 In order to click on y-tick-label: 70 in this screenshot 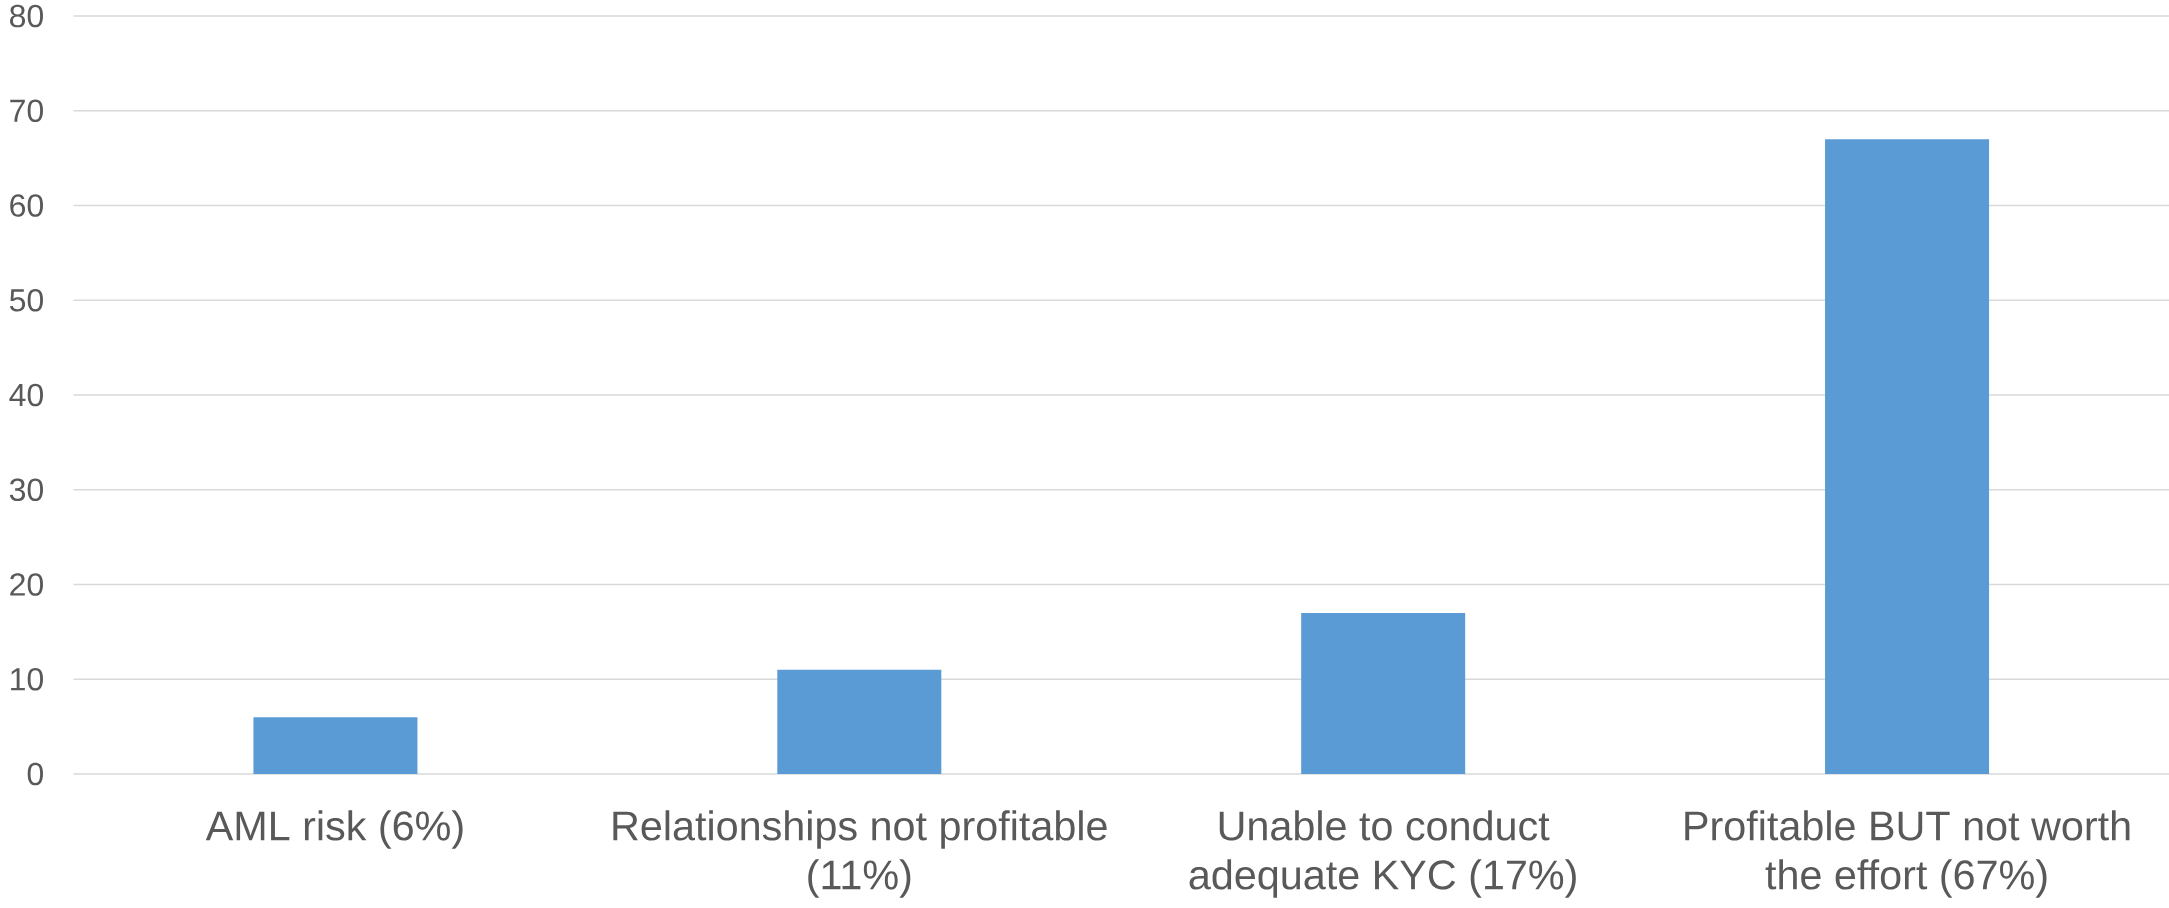, I will do `click(26, 111)`.